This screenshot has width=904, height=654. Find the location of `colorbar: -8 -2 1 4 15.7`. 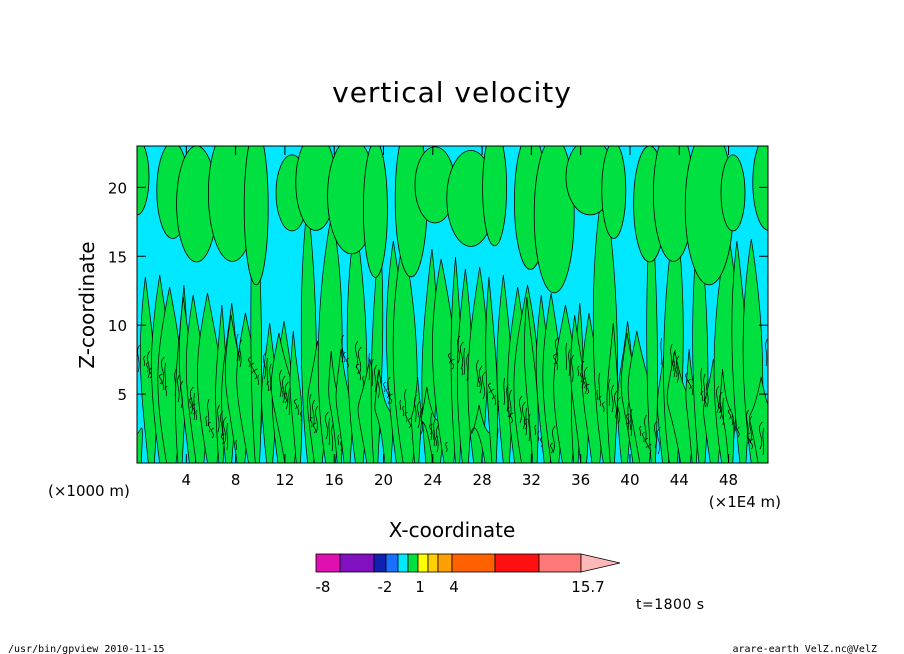

colorbar: -8 -2 1 4 15.7 is located at coordinates (468, 574).